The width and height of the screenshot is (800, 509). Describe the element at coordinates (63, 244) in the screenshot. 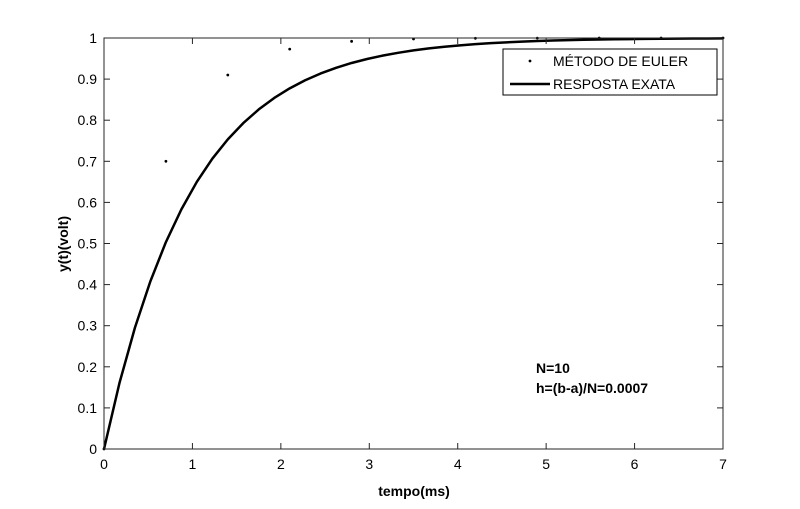

I see `y-axis-title: y(t)(volt)` at that location.